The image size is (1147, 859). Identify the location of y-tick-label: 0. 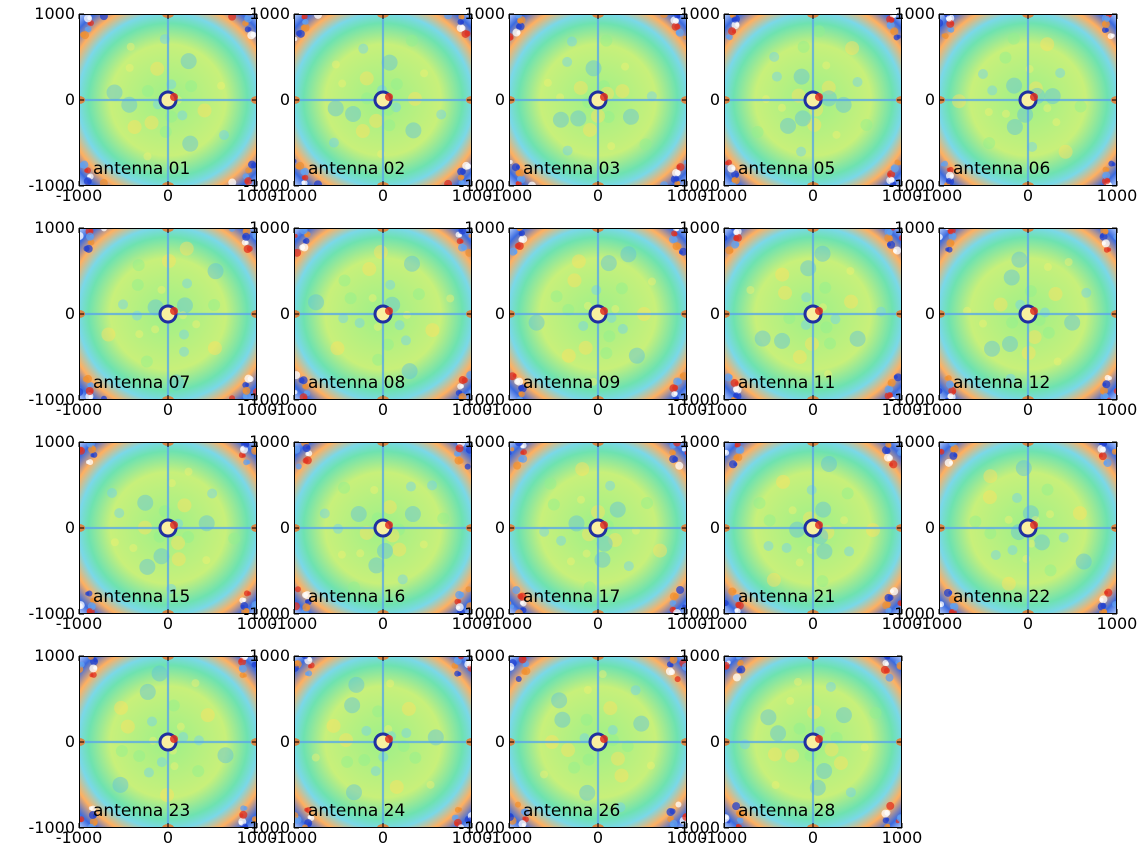
(284, 313).